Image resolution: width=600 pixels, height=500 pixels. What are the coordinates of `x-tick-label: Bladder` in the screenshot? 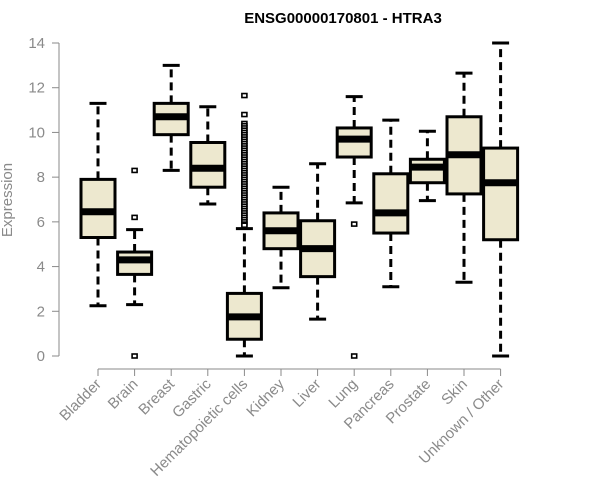 It's located at (80, 400).